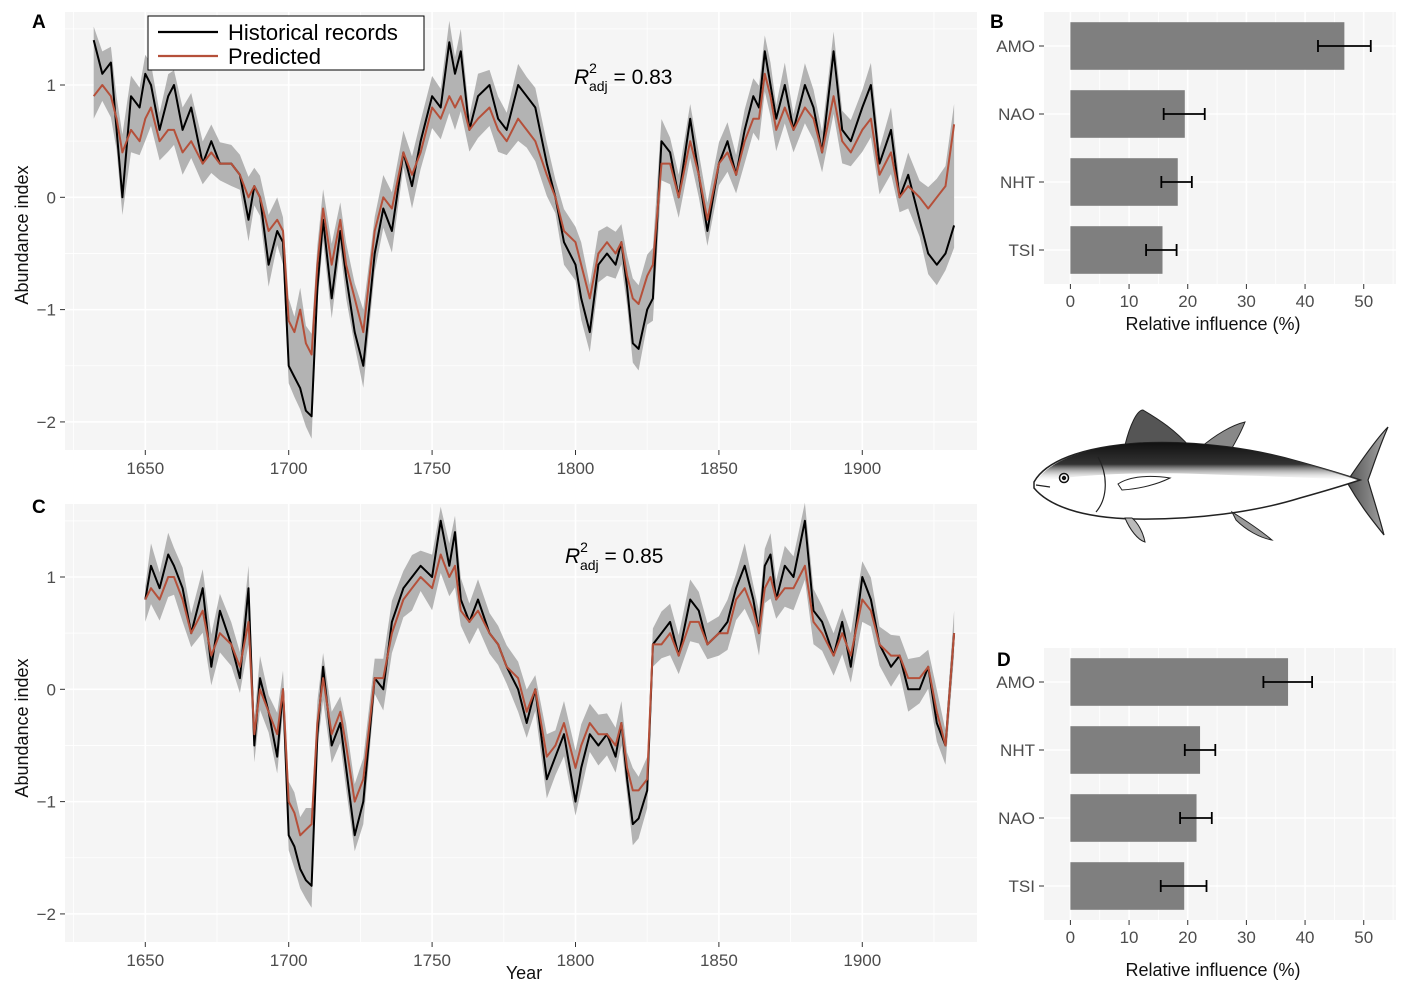 This screenshot has height=981, width=1404. I want to click on panel-b-x-ticks: 0 10 20 30 40 50, so click(1219, 297).